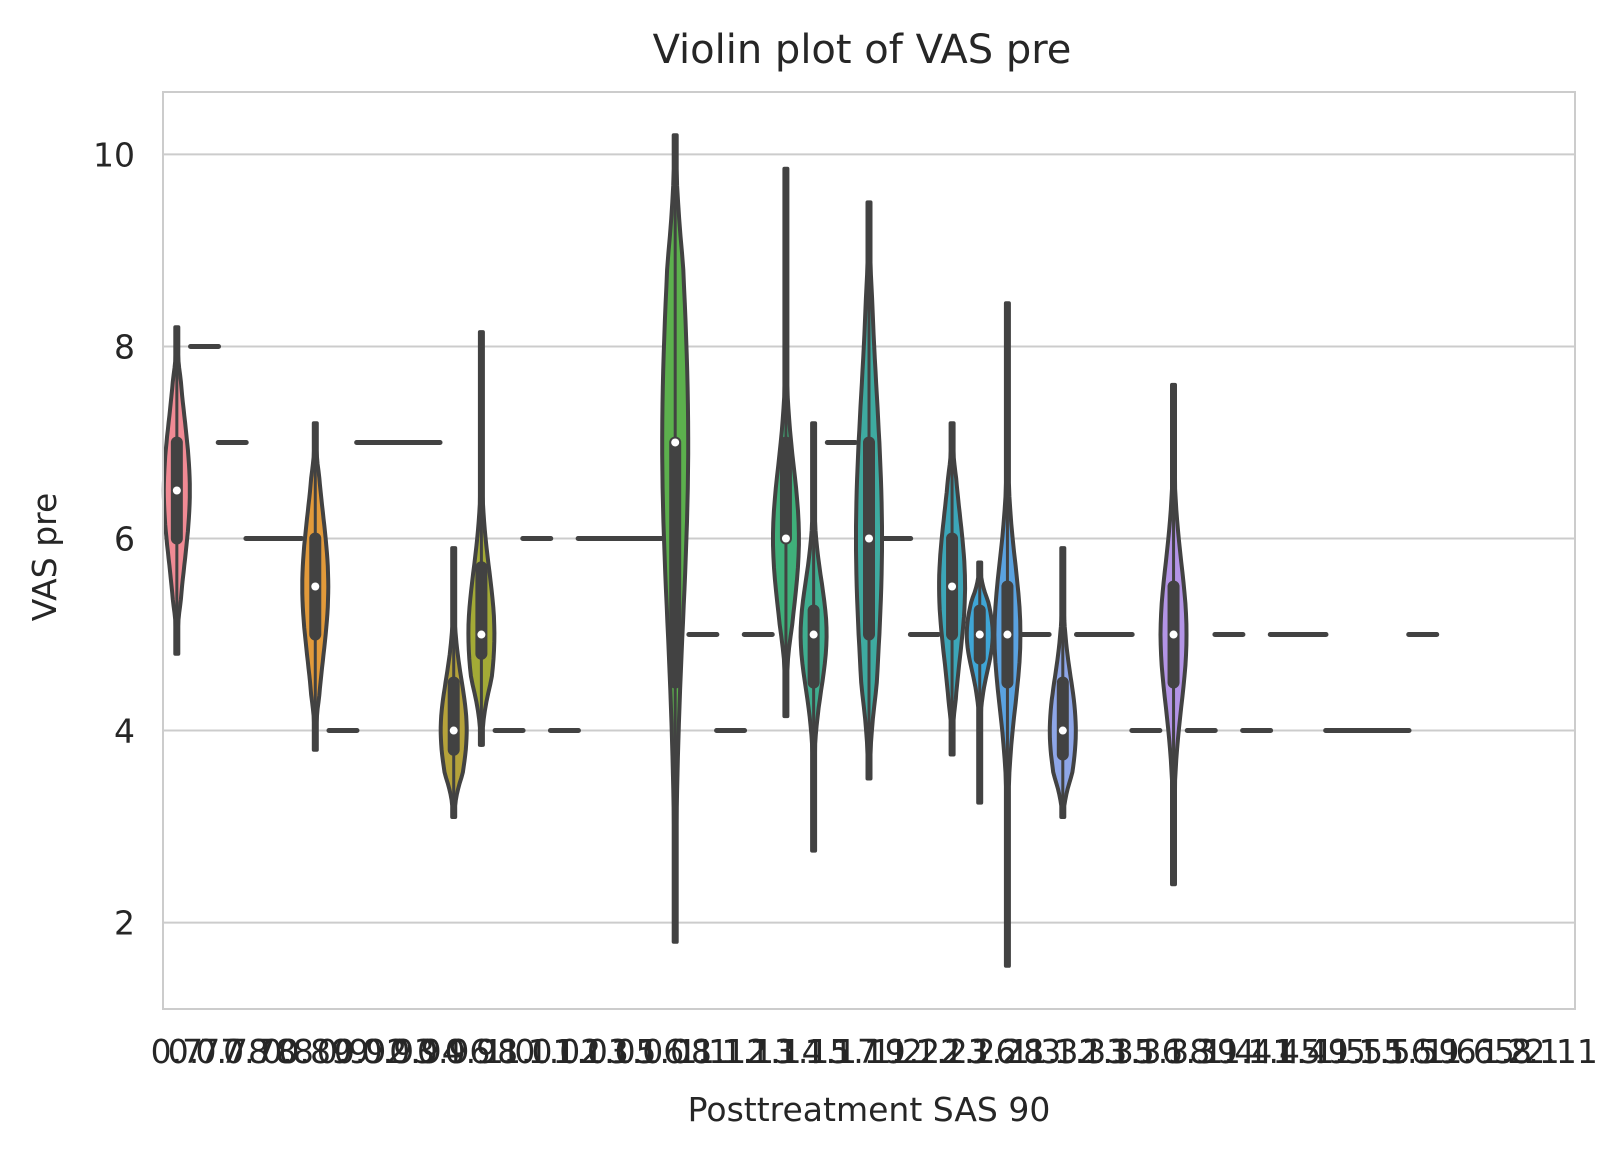 This screenshot has width=1609, height=1149. What do you see at coordinates (1200, 1051) in the screenshot?
I see `x-tick-label: 1.39` at bounding box center [1200, 1051].